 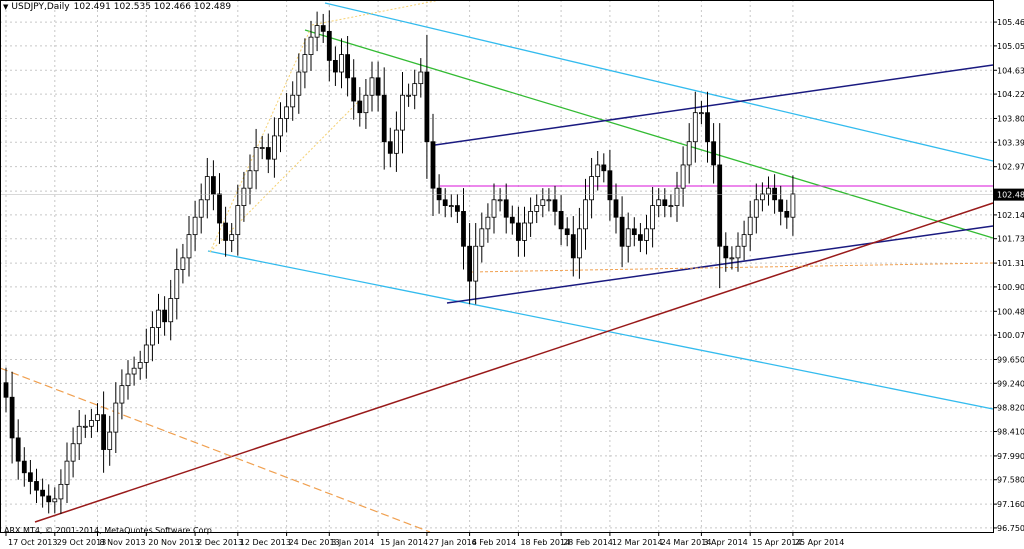 What do you see at coordinates (494, 542) in the screenshot?
I see `x-tick-label: 6 Feb 2014` at bounding box center [494, 542].